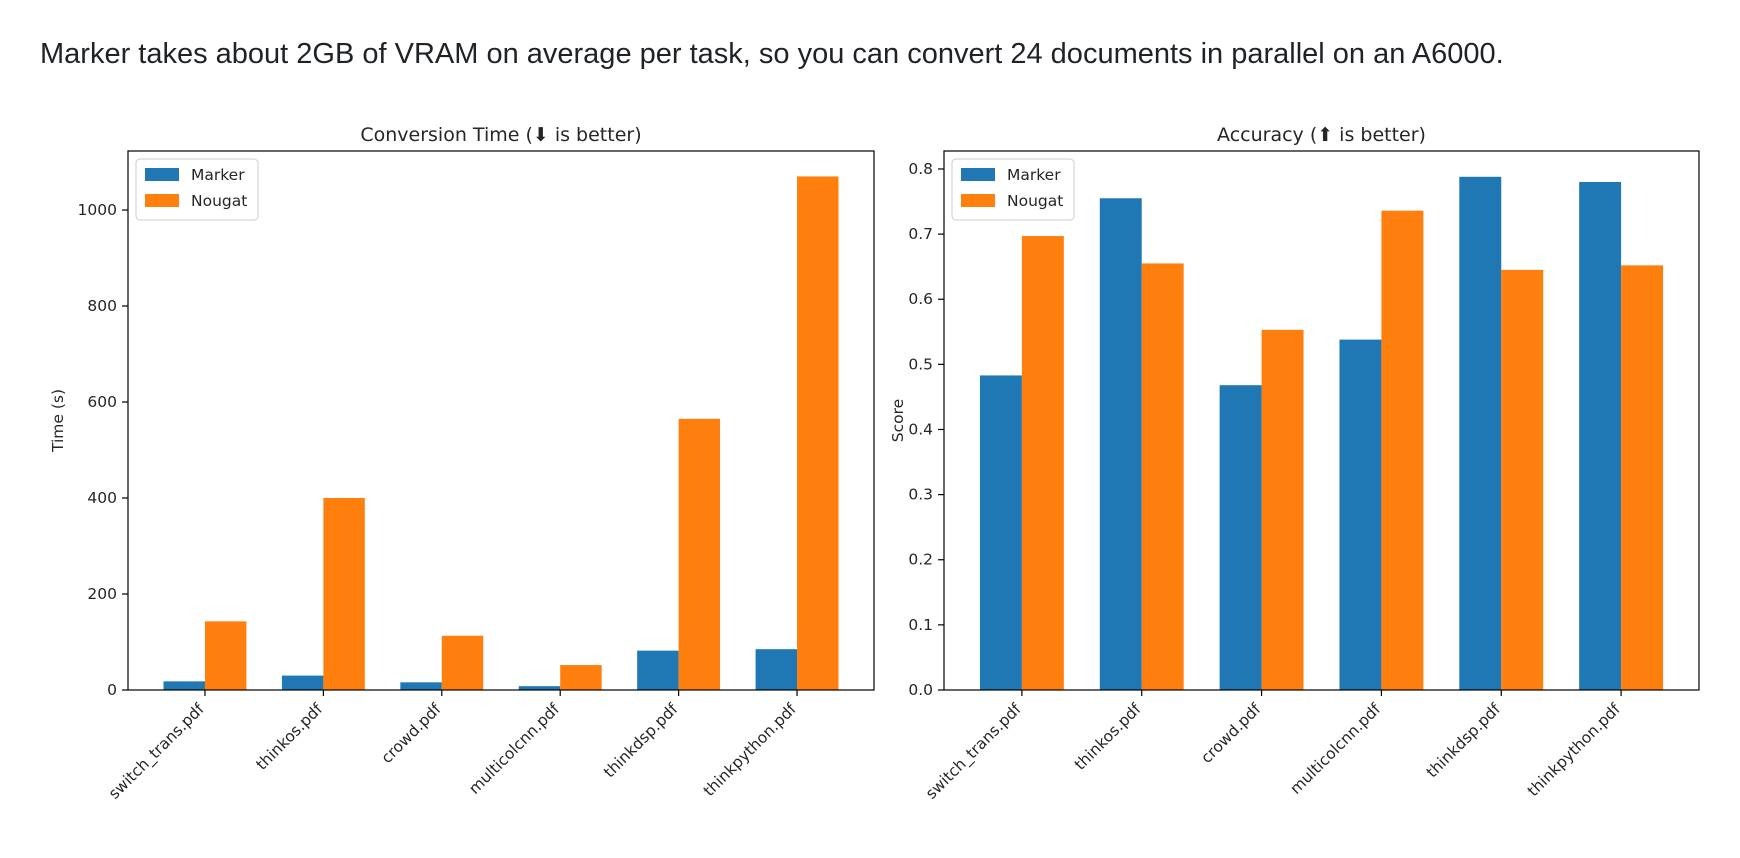 The image size is (1740, 858). What do you see at coordinates (112, 690) in the screenshot?
I see `y-tick-label: 0` at bounding box center [112, 690].